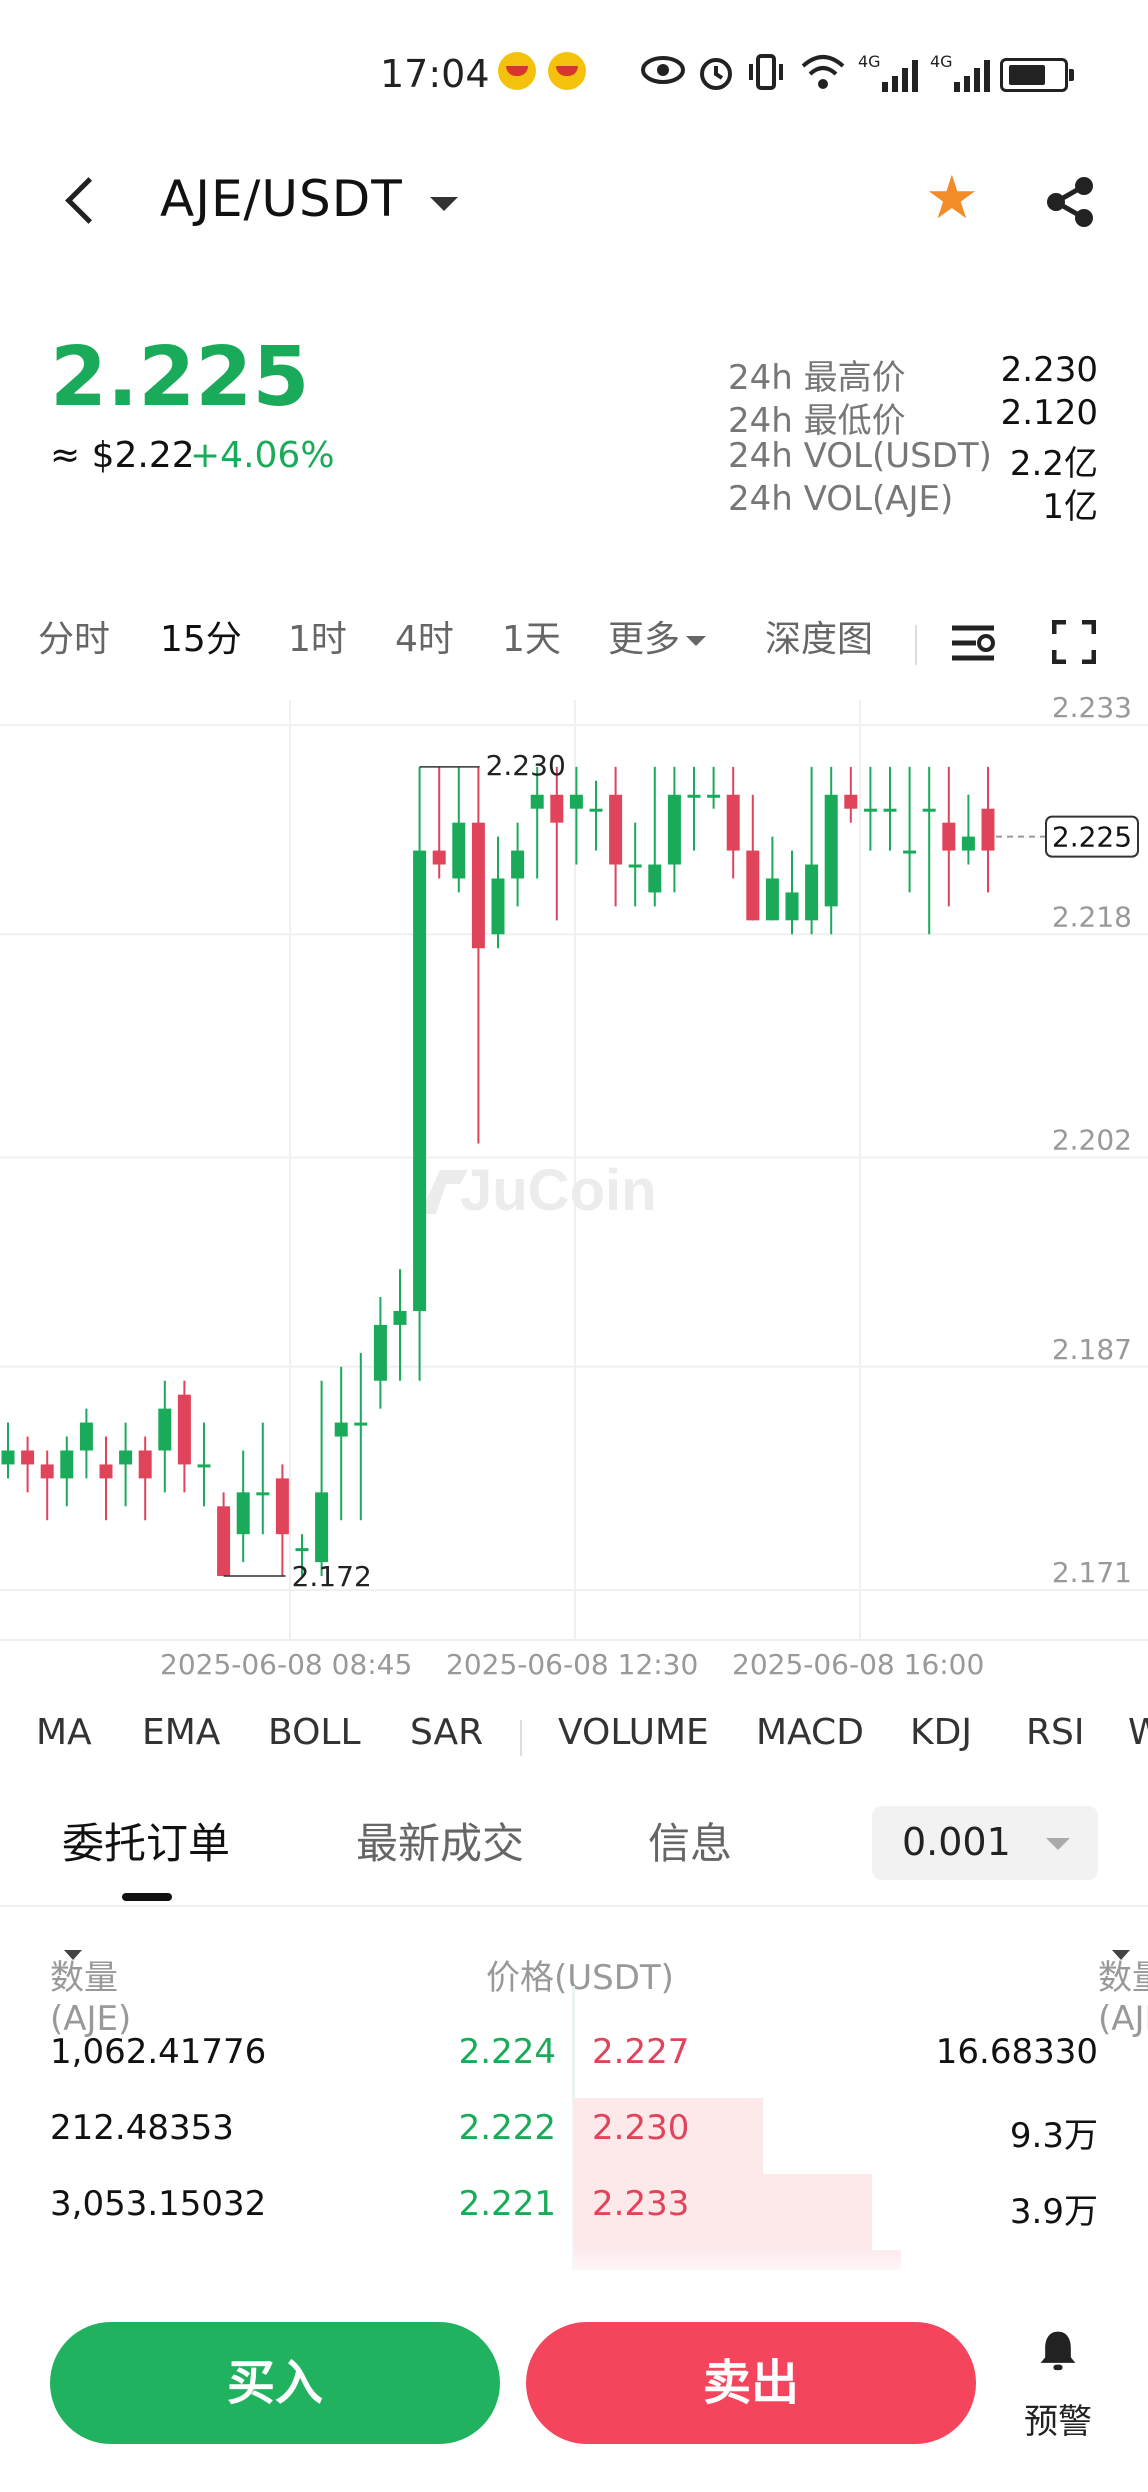 This screenshot has height=2492, width=1148. What do you see at coordinates (817, 378) in the screenshot?
I see `stat-label: 24h 最高价` at bounding box center [817, 378].